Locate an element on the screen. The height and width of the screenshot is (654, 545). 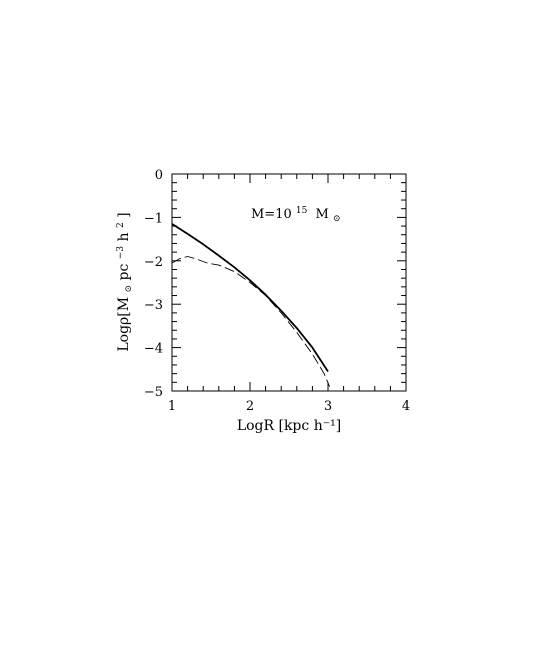
x-tick-label: 2 is located at coordinates (250, 406).